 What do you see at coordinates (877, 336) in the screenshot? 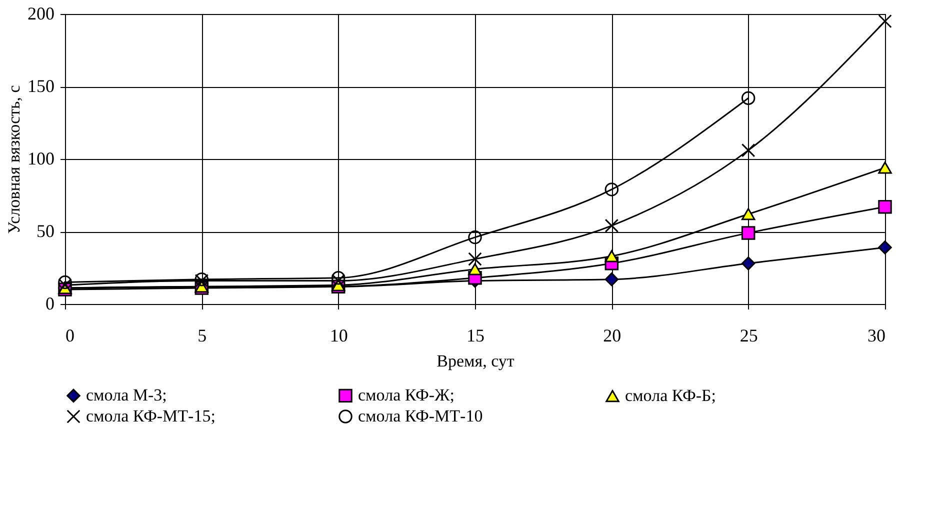
I see `x-tick-label: 30` at bounding box center [877, 336].